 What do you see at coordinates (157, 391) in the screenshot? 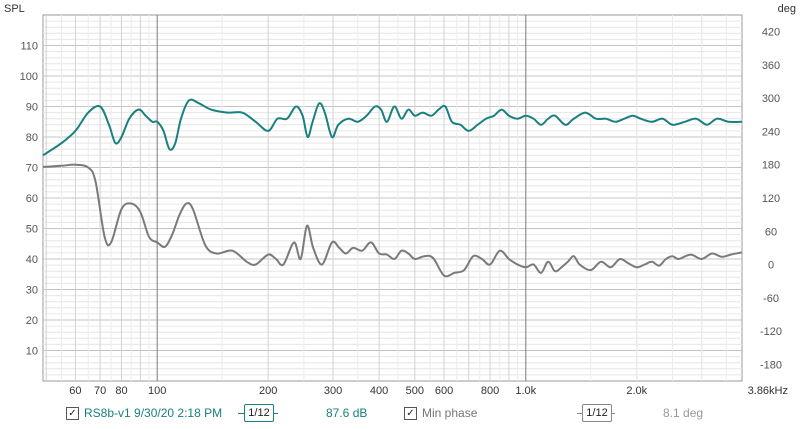
I see `x-tick-label: 100` at bounding box center [157, 391].